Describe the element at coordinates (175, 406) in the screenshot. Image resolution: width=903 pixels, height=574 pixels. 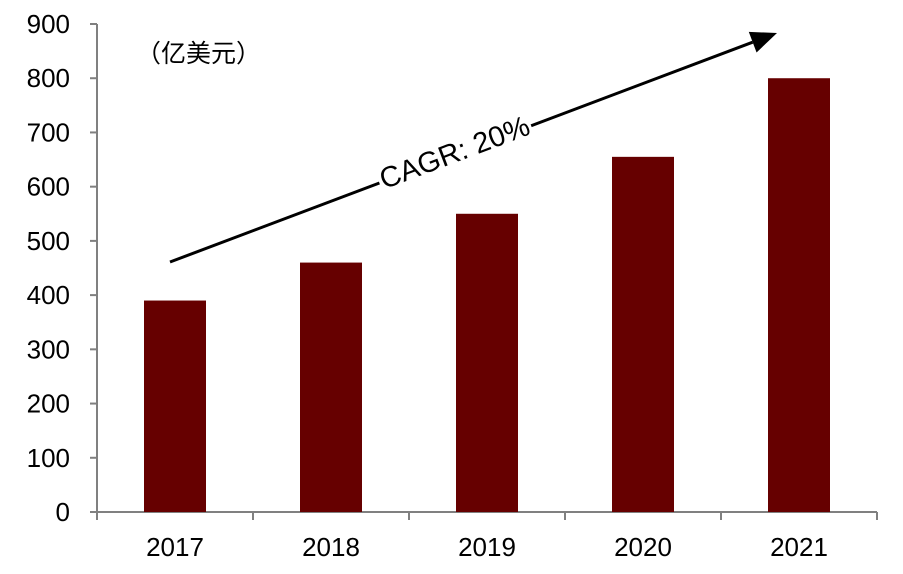
I see `bar-2017` at that location.